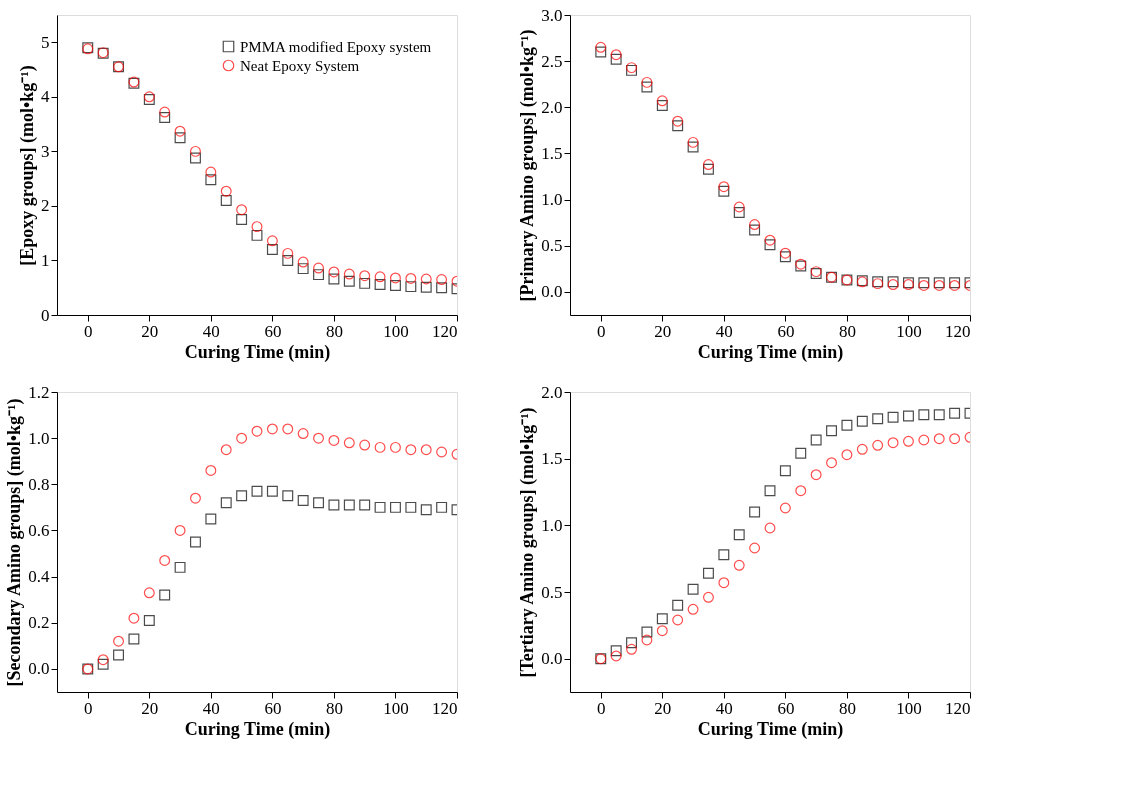  Describe the element at coordinates (39, 438) in the screenshot. I see `y-tick-label: 1.0` at that location.